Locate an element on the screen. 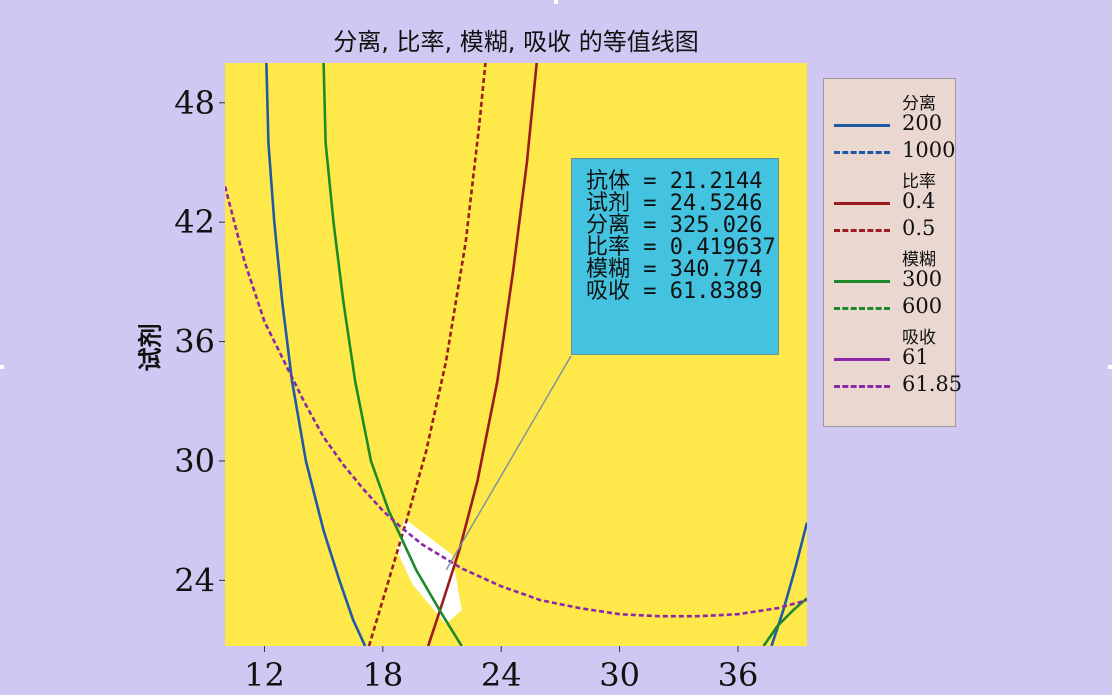 The width and height of the screenshot is (1112, 695). legend: 分离 200 1000 比率 0.4 0.5 模糊 300 600 吸收 61 61.85 is located at coordinates (892, 252).